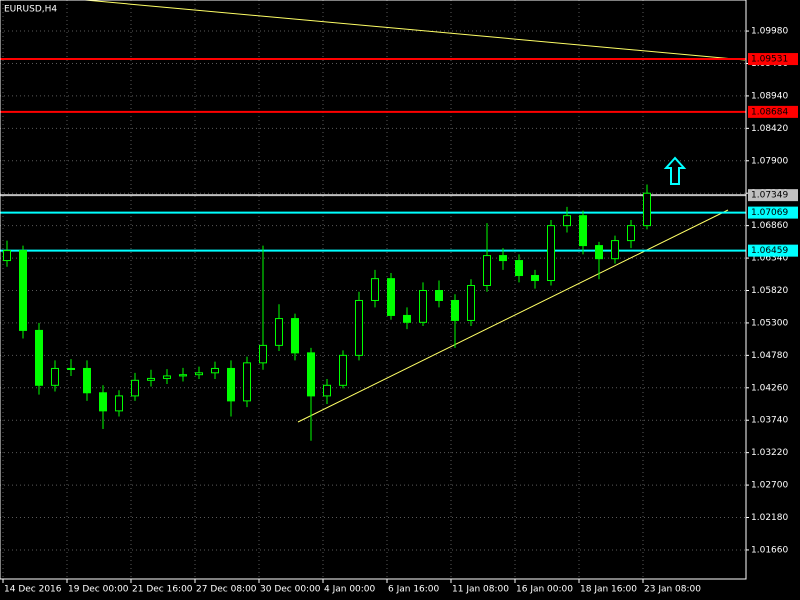 The height and width of the screenshot is (600, 800). Describe the element at coordinates (769, 112) in the screenshot. I see `price-label: 1.08684` at that location.